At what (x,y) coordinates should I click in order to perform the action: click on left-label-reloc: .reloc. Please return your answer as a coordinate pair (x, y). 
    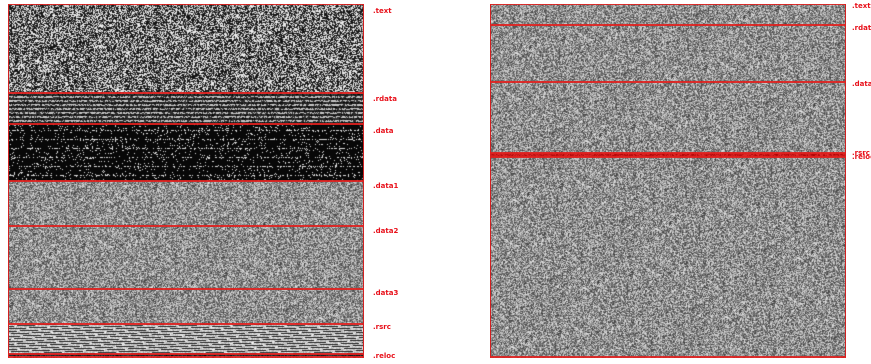
    Looking at the image, I should click on (384, 356).